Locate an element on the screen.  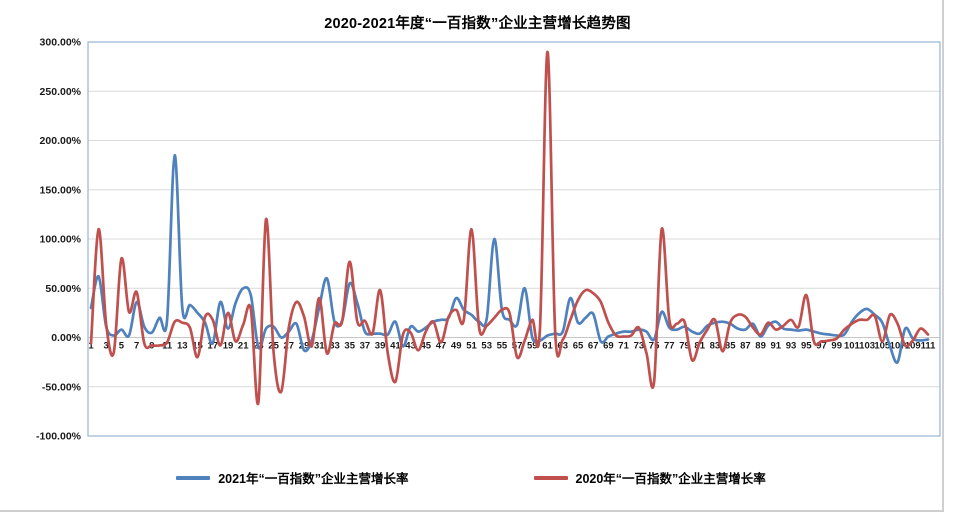
x-axis-tick-label: 31 is located at coordinates (319, 346).